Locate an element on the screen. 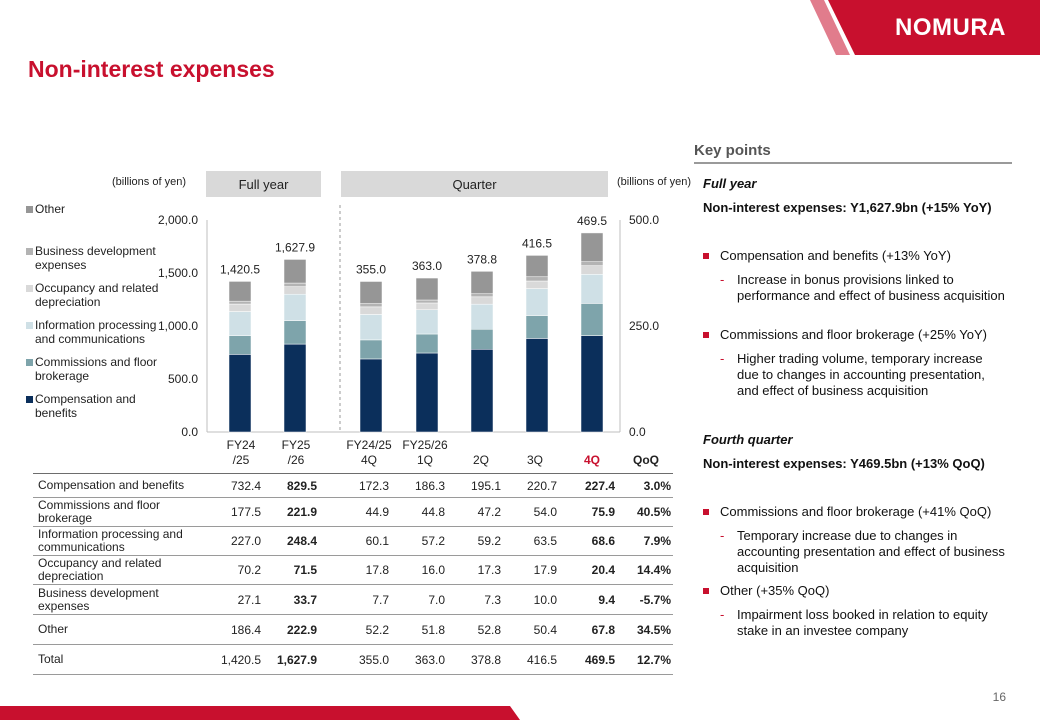 Image resolution: width=1040 pixels, height=720 pixels. cell: 47.2 is located at coordinates (475, 512).